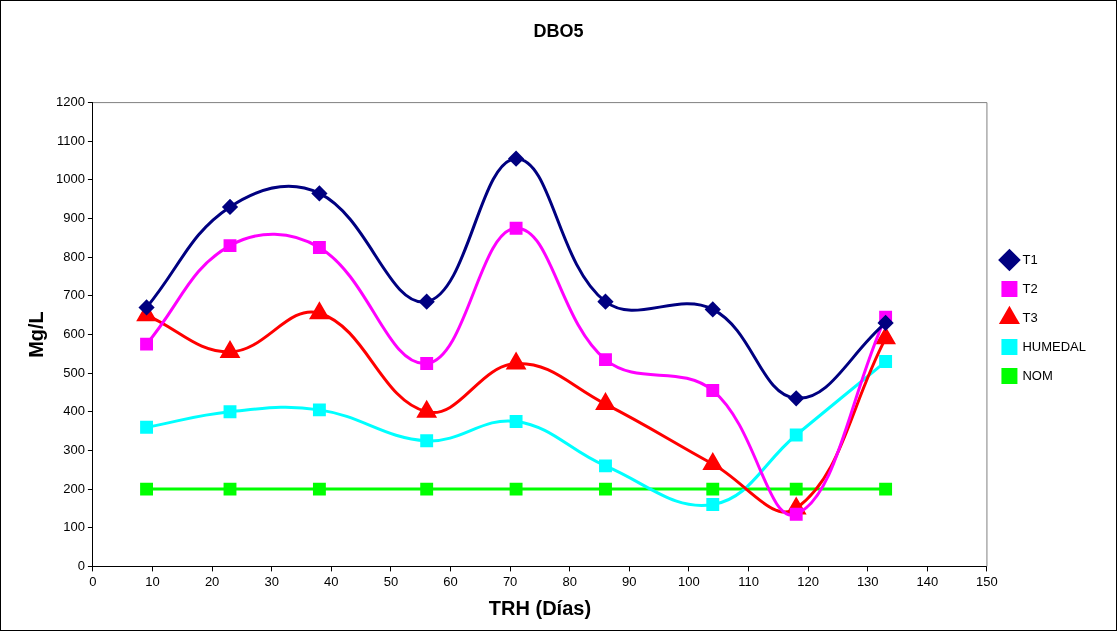 This screenshot has width=1117, height=631. Describe the element at coordinates (748, 581) in the screenshot. I see `x-tick-label: 110` at that location.